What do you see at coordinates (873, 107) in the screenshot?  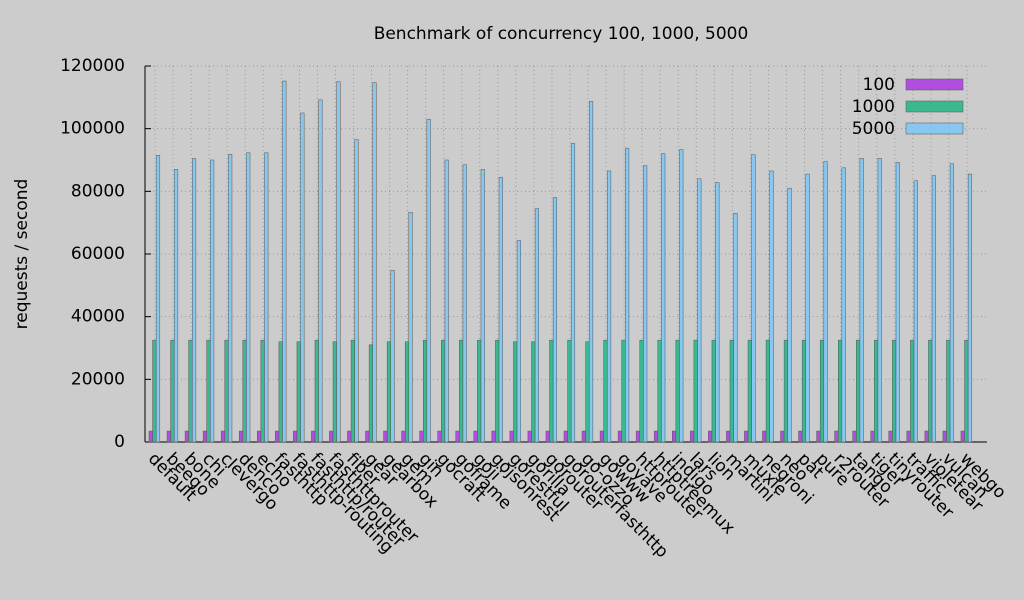 I see `legend-label: 1000` at bounding box center [873, 107].